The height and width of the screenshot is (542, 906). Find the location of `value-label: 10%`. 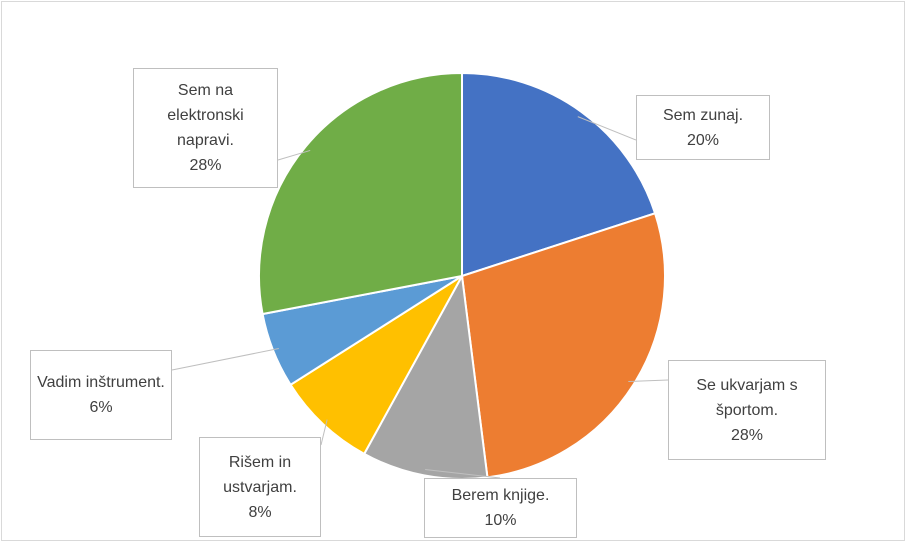

value-label: 10% is located at coordinates (500, 520).